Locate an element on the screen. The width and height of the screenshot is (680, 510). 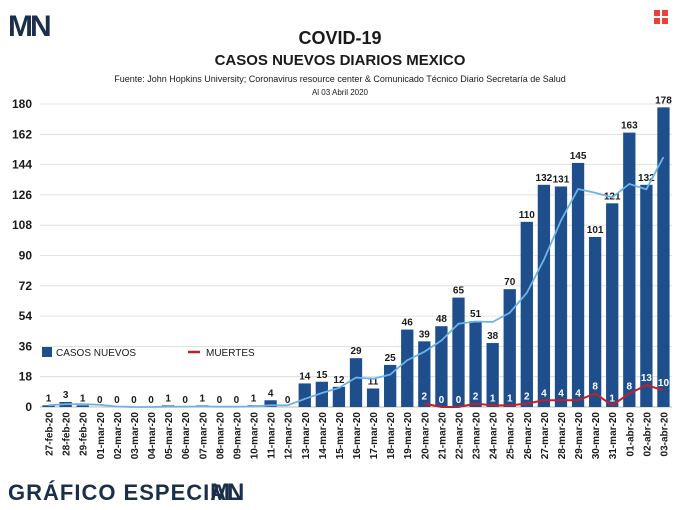
bar-value-label: 15 is located at coordinates (322, 375).